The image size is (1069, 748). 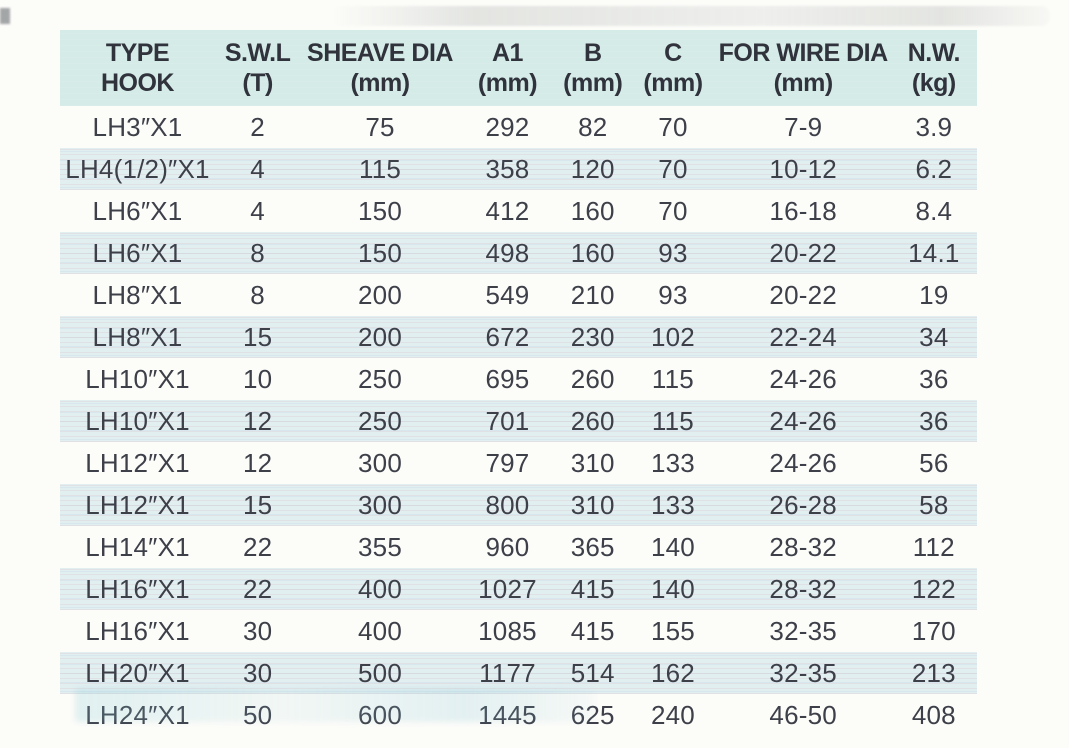 I want to click on cell: 213, so click(x=933, y=672).